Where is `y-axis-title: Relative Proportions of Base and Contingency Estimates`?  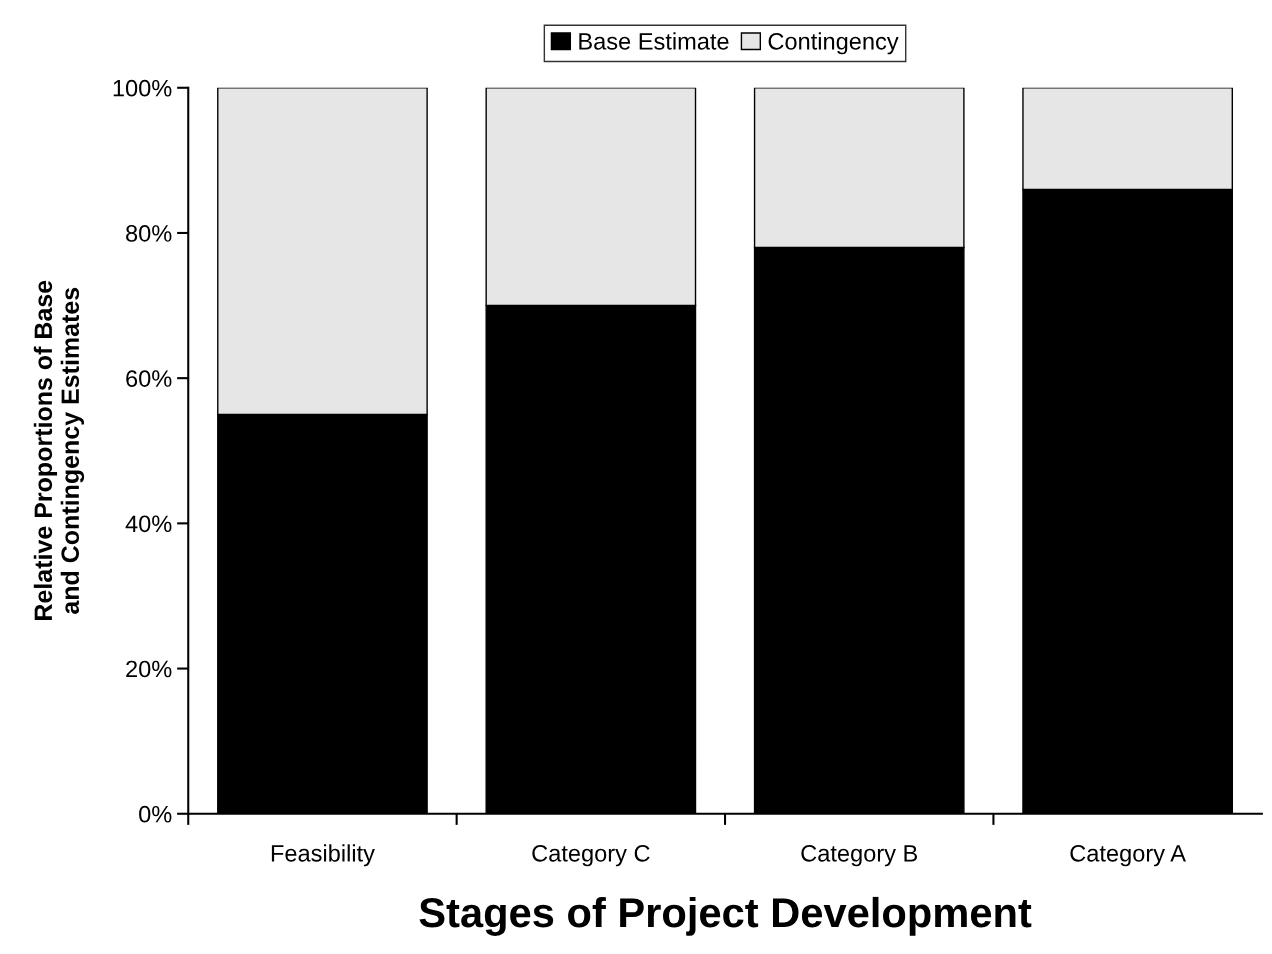
y-axis-title: Relative Proportions of Base and Contingency Estimates is located at coordinates (59, 450).